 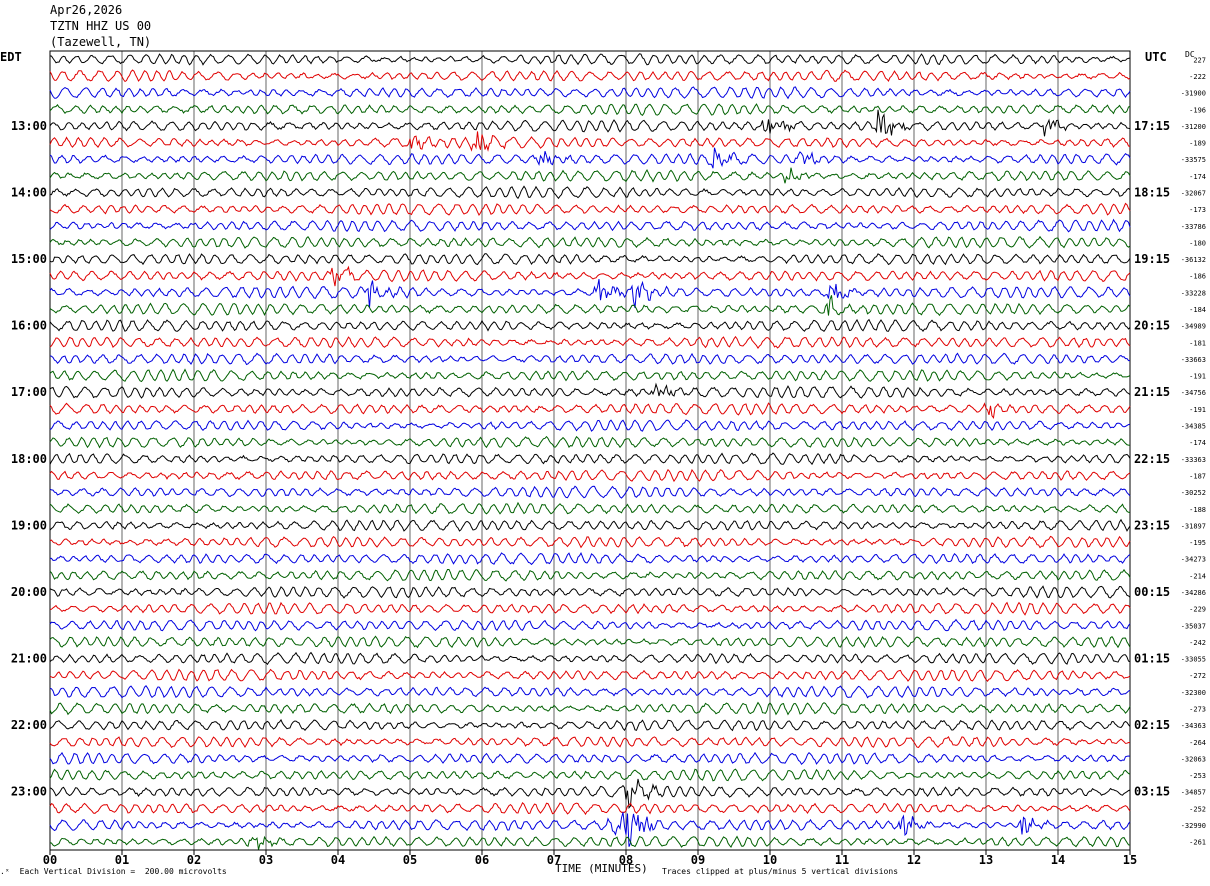 What do you see at coordinates (1197, 210) in the screenshot?
I see `dc-offset-label: -173` at bounding box center [1197, 210].